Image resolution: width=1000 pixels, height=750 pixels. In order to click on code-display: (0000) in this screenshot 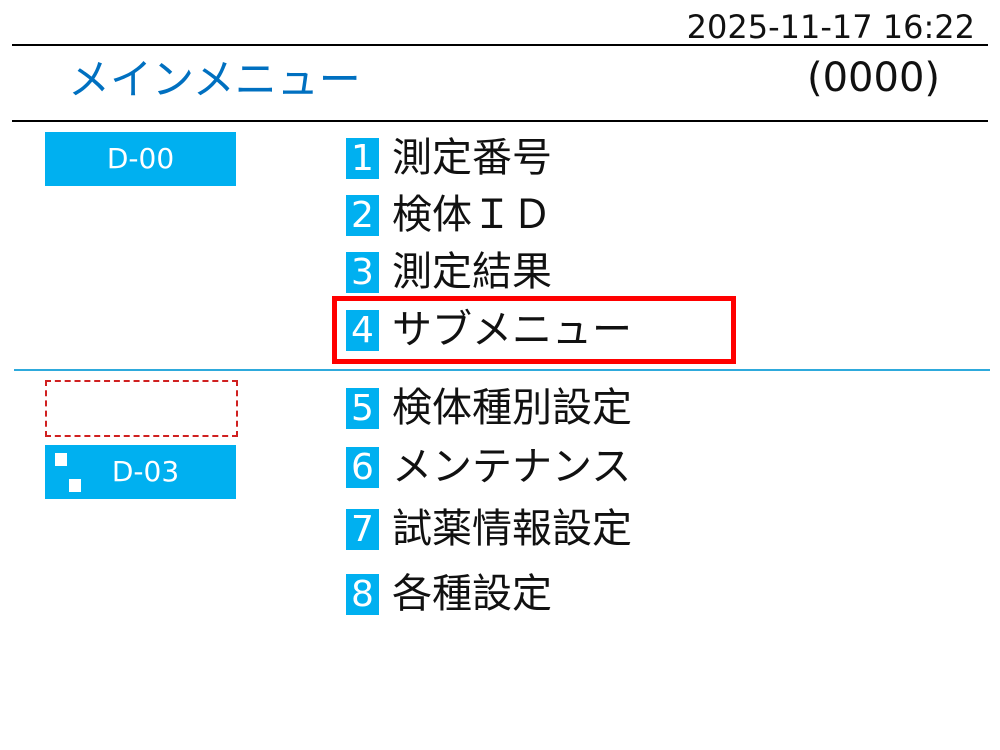, I will do `click(873, 78)`.